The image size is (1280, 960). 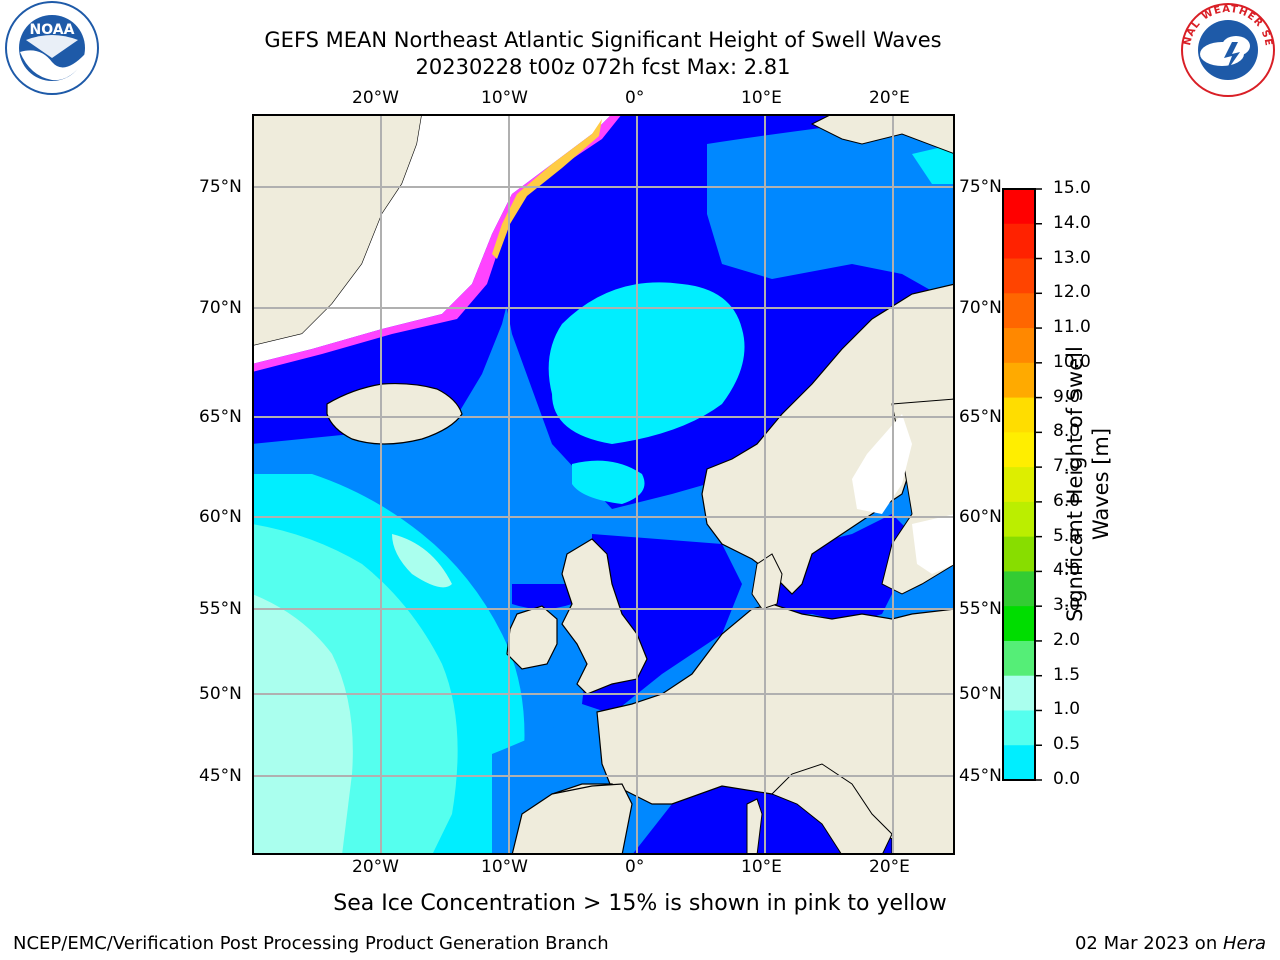 I want to click on colorbar-tick-label: 8.0, so click(x=1067, y=431).